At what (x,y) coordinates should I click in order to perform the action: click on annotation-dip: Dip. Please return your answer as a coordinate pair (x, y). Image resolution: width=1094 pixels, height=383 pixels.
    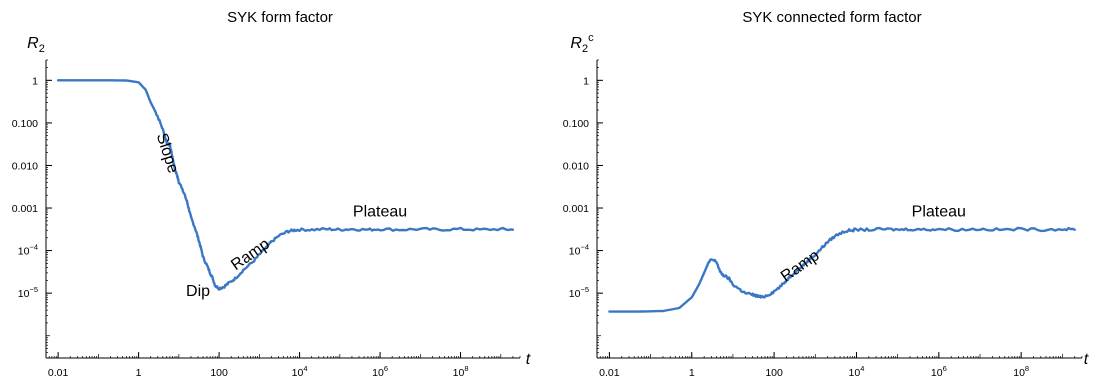
    Looking at the image, I should click on (198, 291).